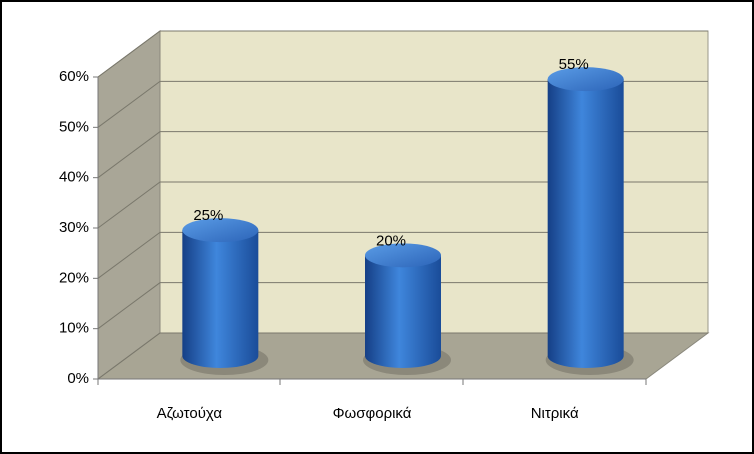  What do you see at coordinates (372, 413) in the screenshot?
I see `x-tick-label: Φωσφορικά` at bounding box center [372, 413].